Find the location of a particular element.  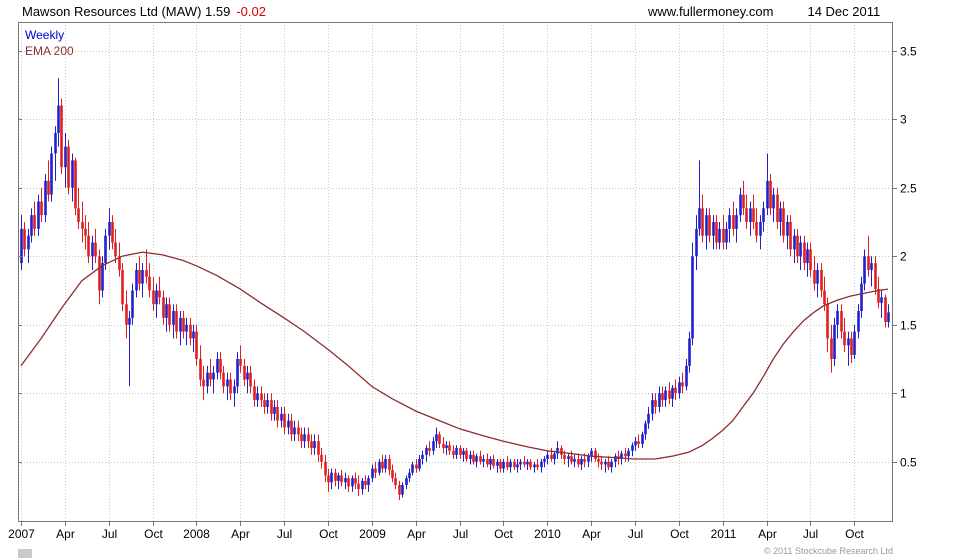

source-url: www.fullermoney.com is located at coordinates (711, 11).